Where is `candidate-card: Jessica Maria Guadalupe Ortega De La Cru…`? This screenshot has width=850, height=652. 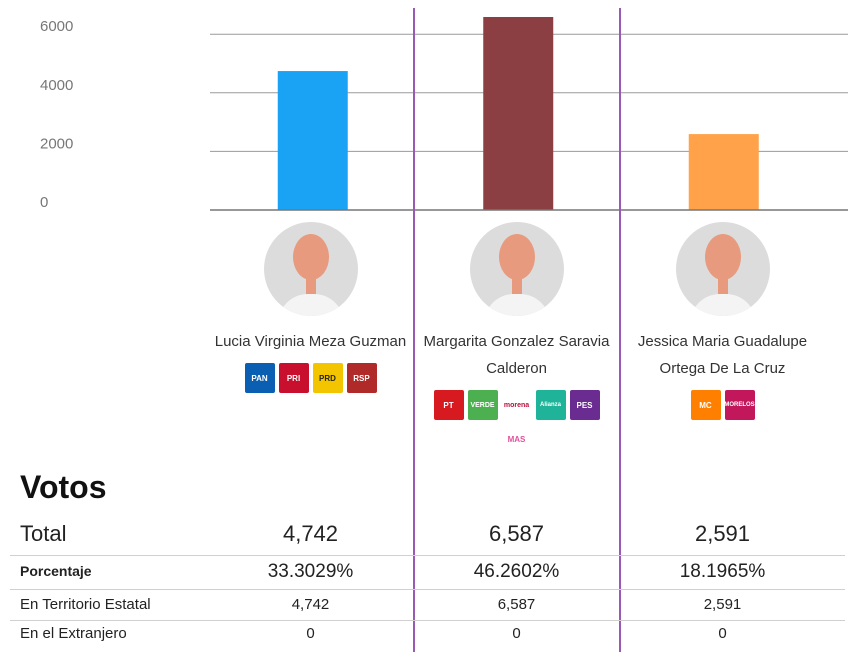 candidate-card: Jessica Maria Guadalupe Ortega De La Cru… is located at coordinates (722, 320).